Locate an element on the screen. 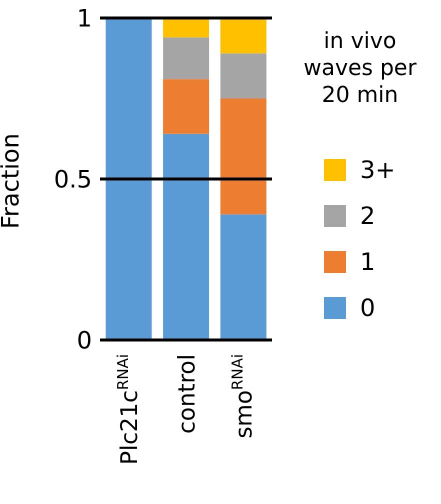 The image size is (441, 504). y-tick-label: 0.5 is located at coordinates (73, 180).